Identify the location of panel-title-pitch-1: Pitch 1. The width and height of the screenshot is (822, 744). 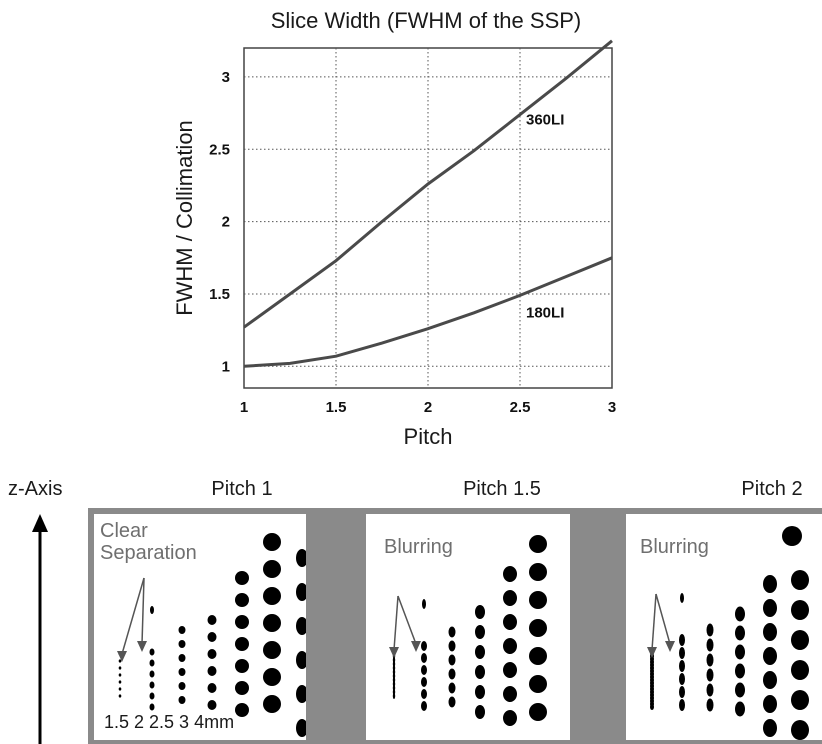
(242, 489).